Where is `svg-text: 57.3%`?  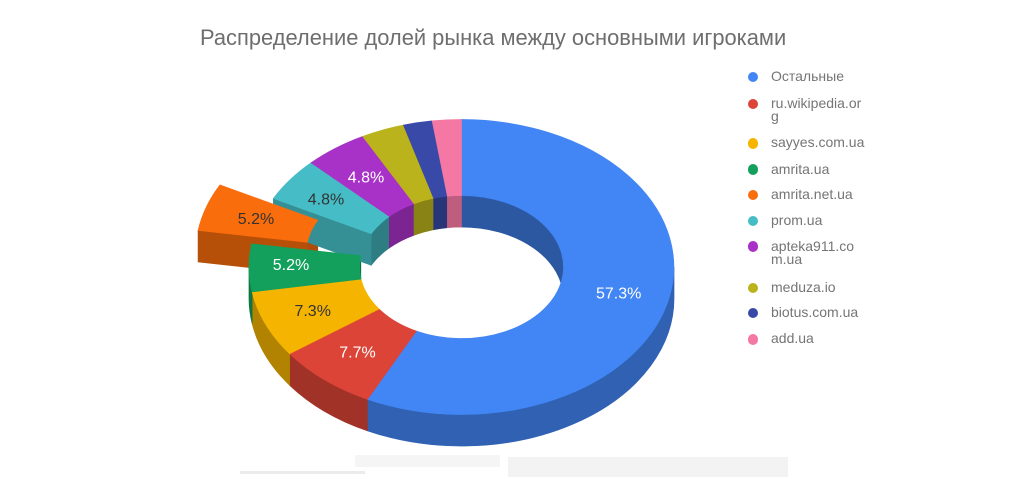 svg-text: 57.3% is located at coordinates (618, 294).